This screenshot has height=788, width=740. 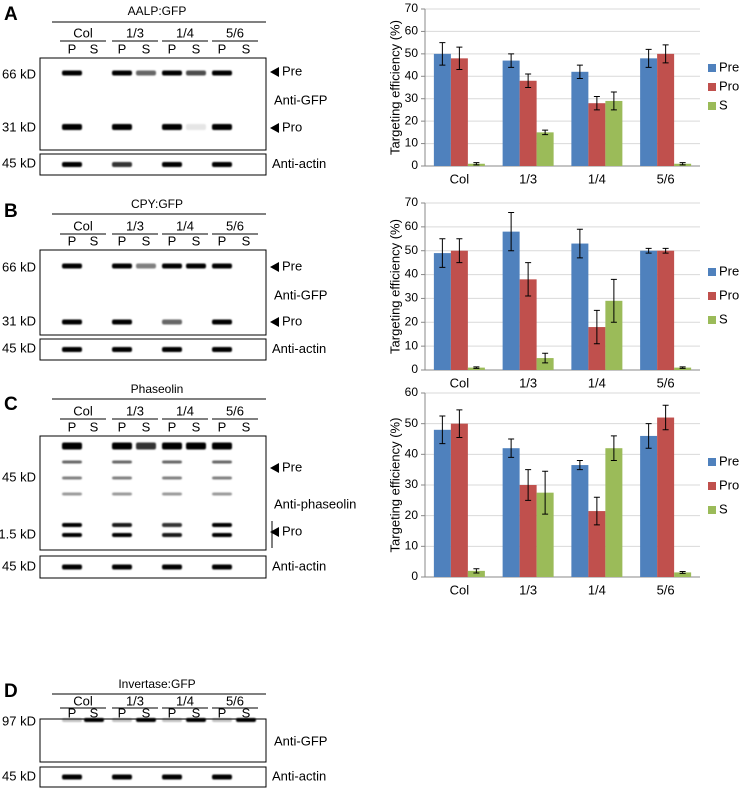 I want to click on y-tick-label: 70, so click(x=412, y=8).